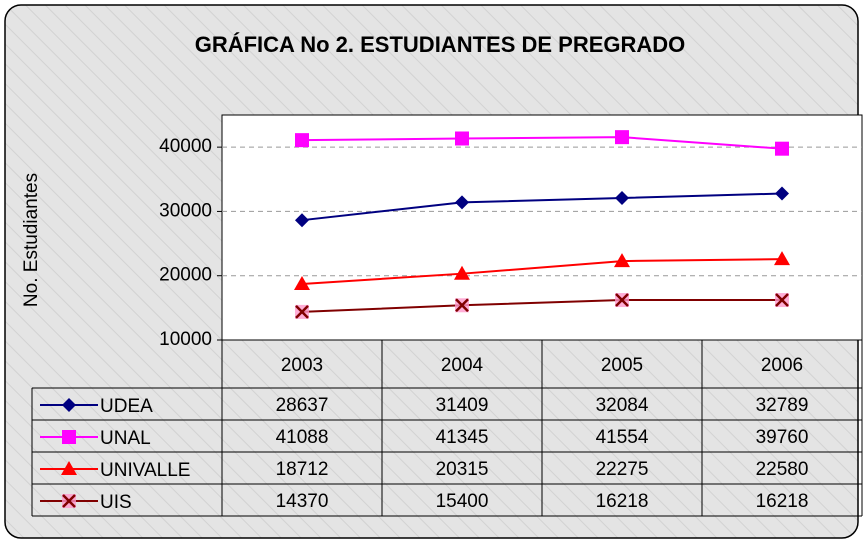  What do you see at coordinates (462, 437) in the screenshot?
I see `table-value: 41345` at bounding box center [462, 437].